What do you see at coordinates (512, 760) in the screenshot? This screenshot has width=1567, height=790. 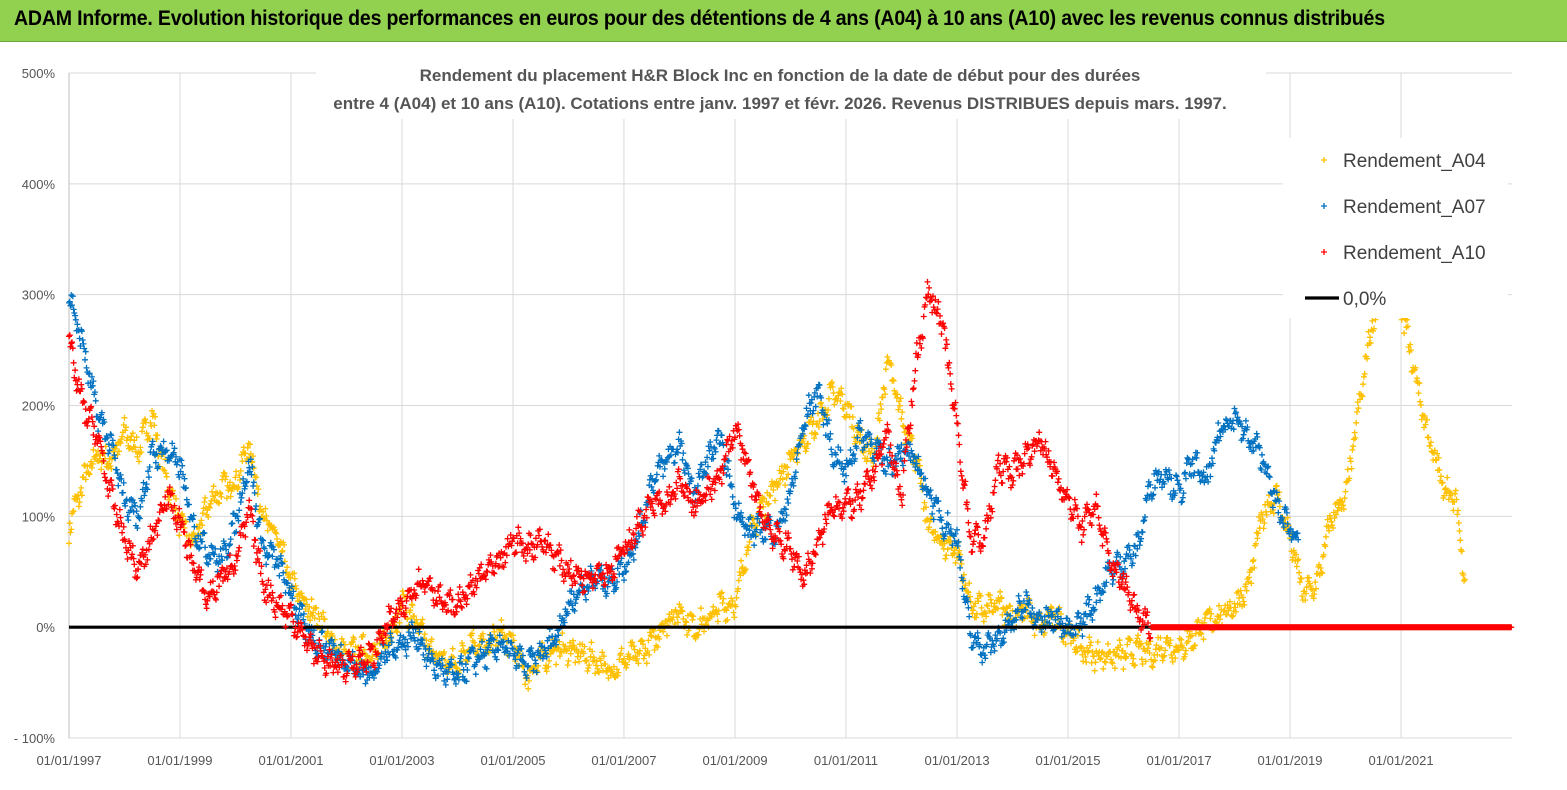 I see `x-tick-label: 01/01/2005` at bounding box center [512, 760].